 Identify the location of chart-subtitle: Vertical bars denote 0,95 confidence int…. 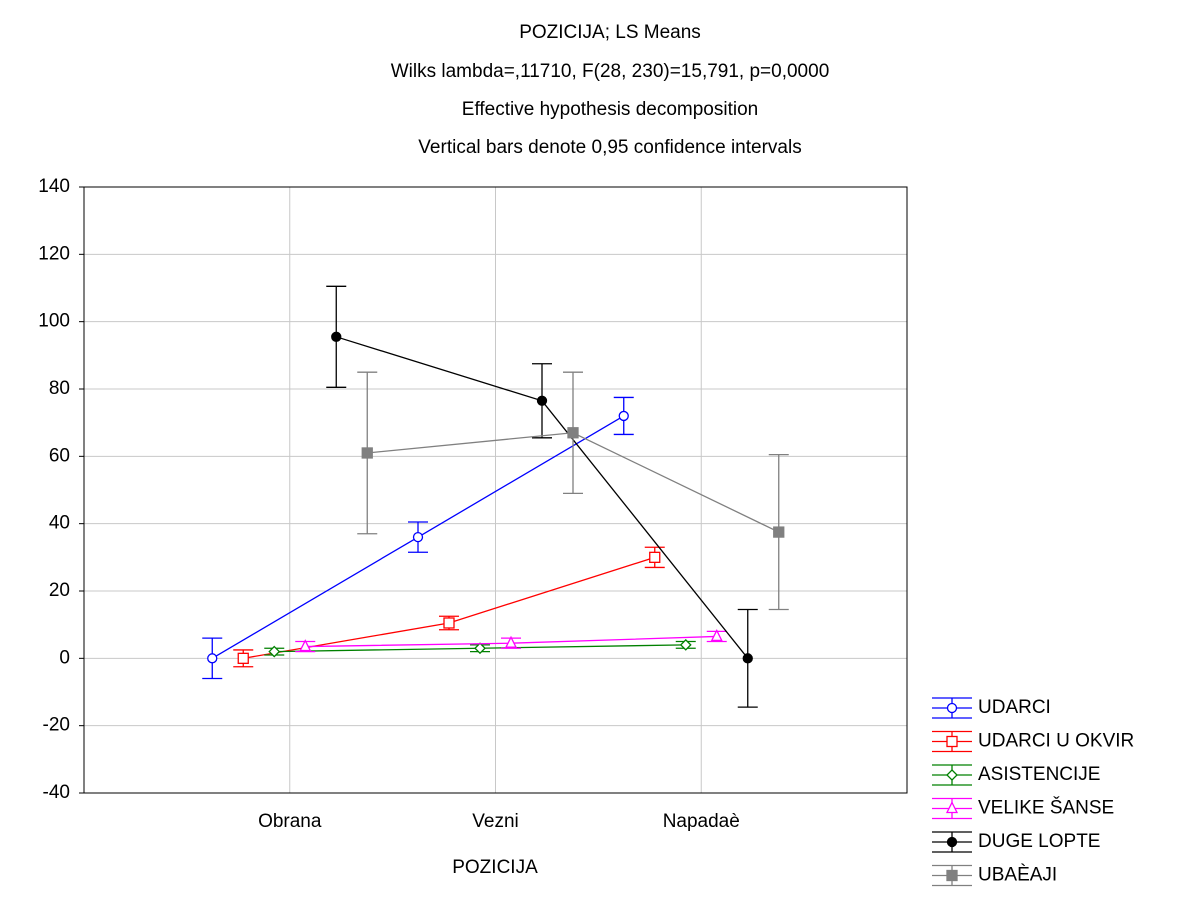
(609, 147).